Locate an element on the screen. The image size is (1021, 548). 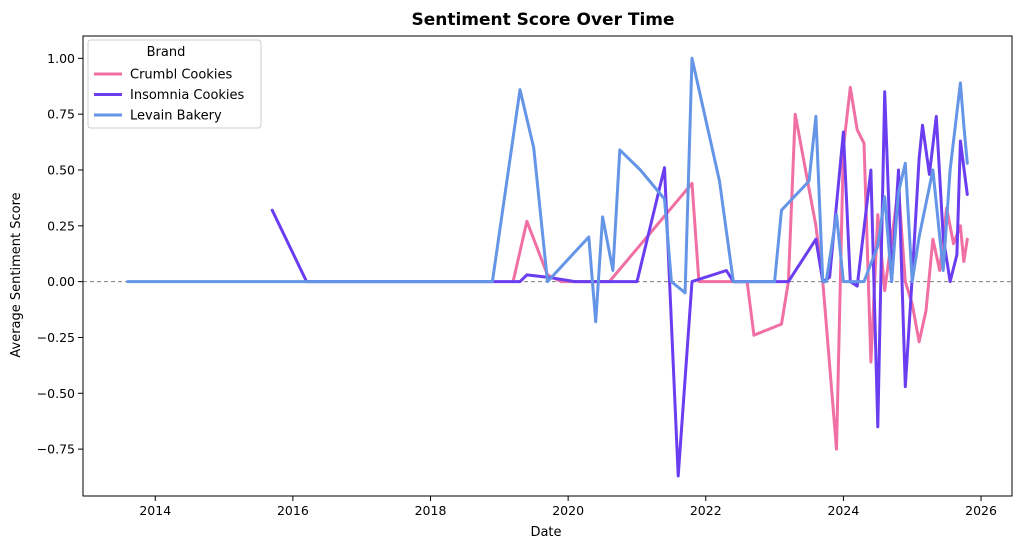
x-tick-label: 2026 is located at coordinates (981, 510).